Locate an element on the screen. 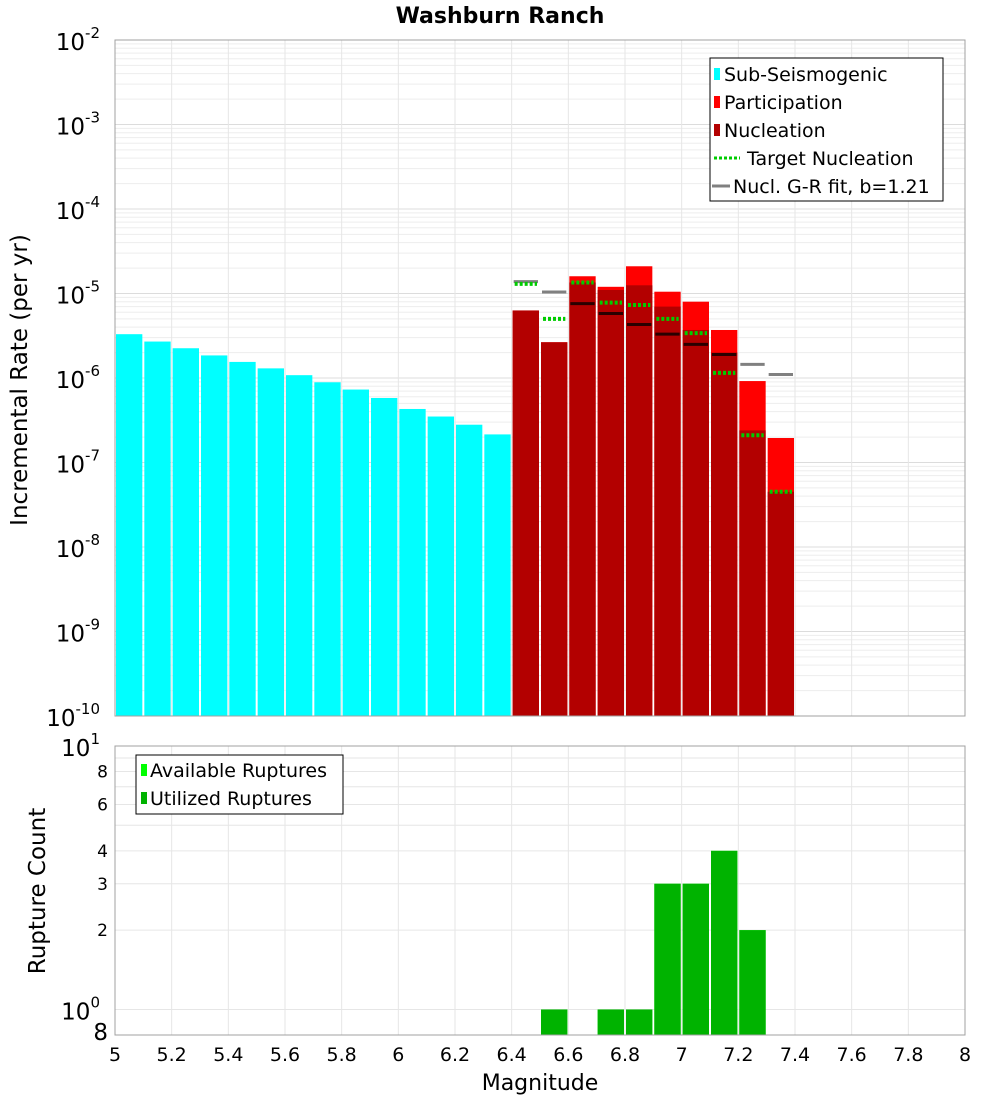 The image size is (1000, 1104). top-y-tick-label: 10⁻⁸ is located at coordinates (78, 547).